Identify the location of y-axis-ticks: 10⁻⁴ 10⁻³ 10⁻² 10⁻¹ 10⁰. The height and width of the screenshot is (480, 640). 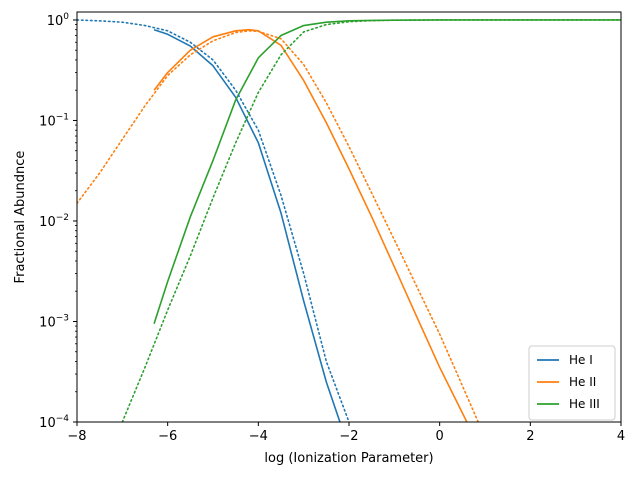
(58, 221).